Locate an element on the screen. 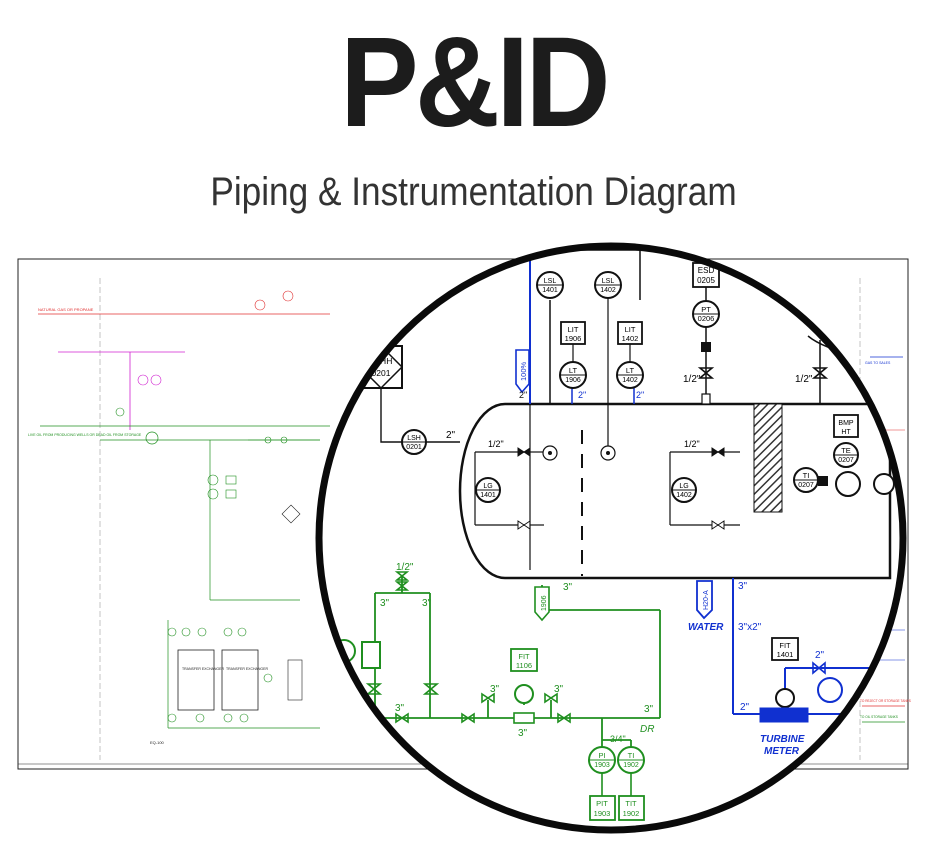  water-label: WATER is located at coordinates (706, 627).